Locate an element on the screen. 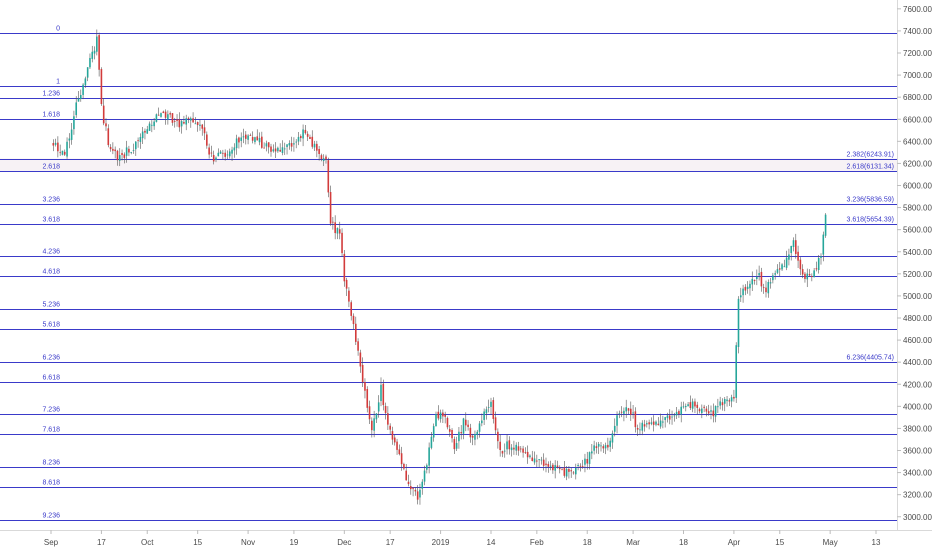 This screenshot has width=932, height=550. x-tick-label-0: Sep is located at coordinates (51, 542).